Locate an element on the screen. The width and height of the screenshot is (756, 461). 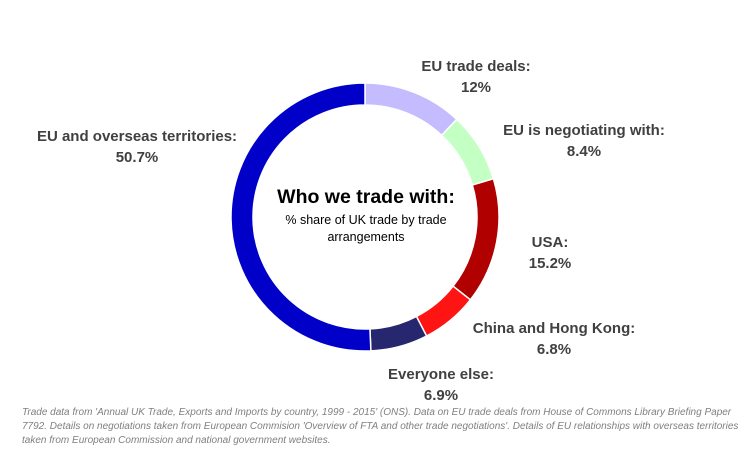
label-eu-trade-deals: EU trade deals: 12% is located at coordinates (475, 77).